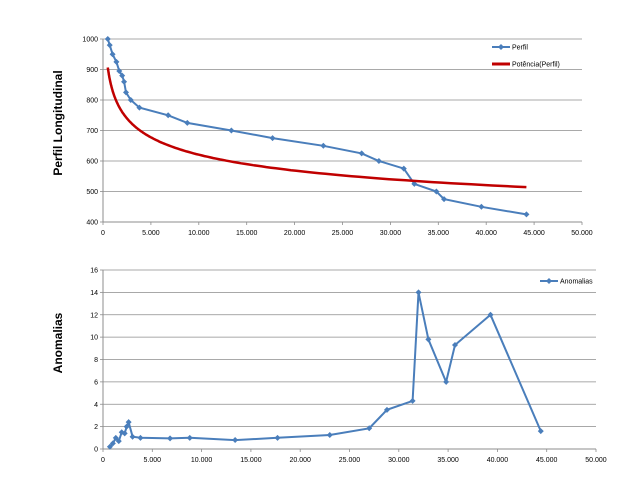  I want to click on legend-label: Anomalias, so click(576, 282).